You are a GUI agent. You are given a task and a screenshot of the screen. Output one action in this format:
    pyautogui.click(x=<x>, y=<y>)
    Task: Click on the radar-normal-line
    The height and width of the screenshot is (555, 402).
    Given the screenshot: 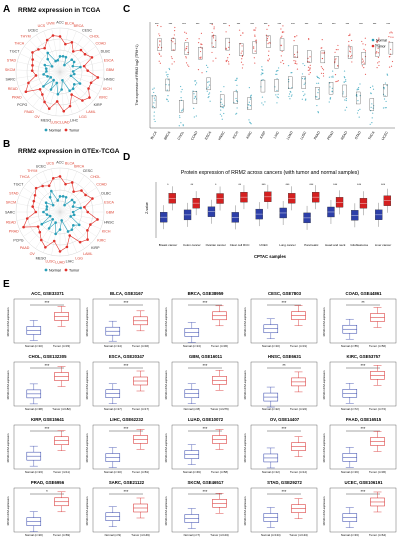 What is the action you would take?
    pyautogui.click(x=62, y=73)
    